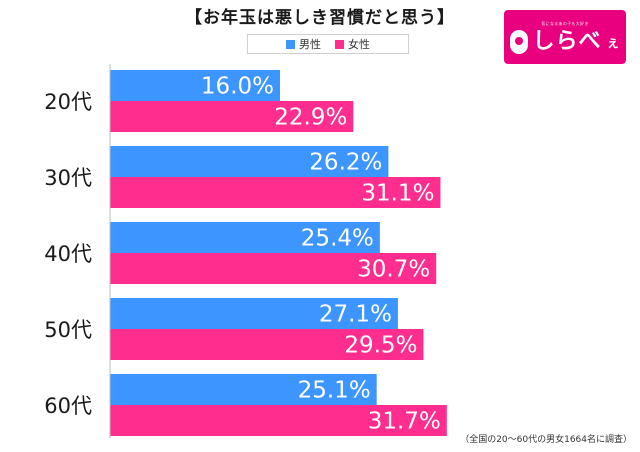 Image resolution: width=640 pixels, height=452 pixels. What do you see at coordinates (320, 18) in the screenshot?
I see `chart-title: 【お年玉は悪しき習慣だと思う】` at bounding box center [320, 18].